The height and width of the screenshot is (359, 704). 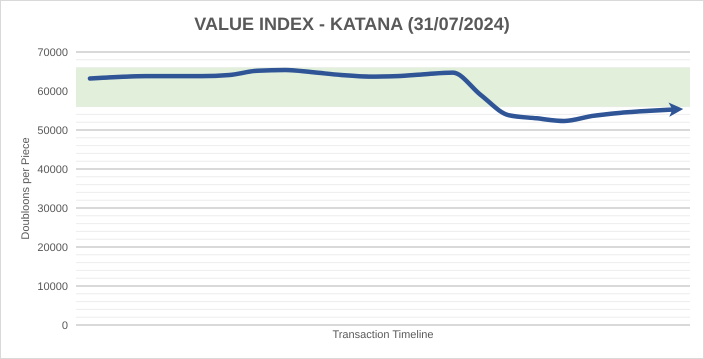 What do you see at coordinates (52, 248) in the screenshot?
I see `y-tick-label: 20000` at bounding box center [52, 248].